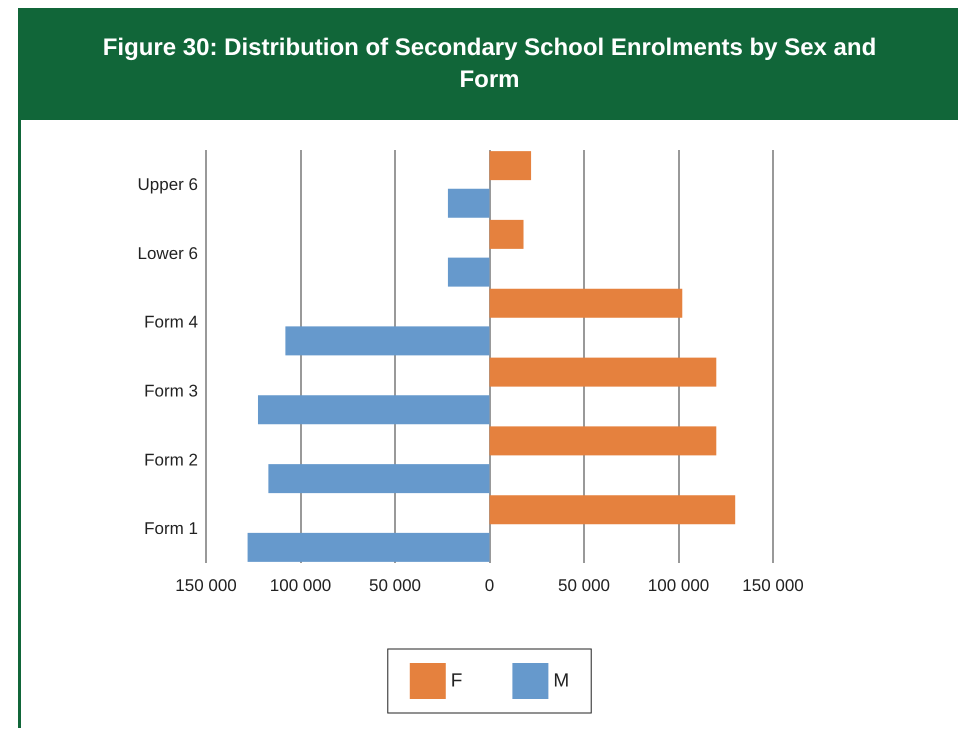  Describe the element at coordinates (171, 322) in the screenshot. I see `y-tick-label: Form 4` at that location.